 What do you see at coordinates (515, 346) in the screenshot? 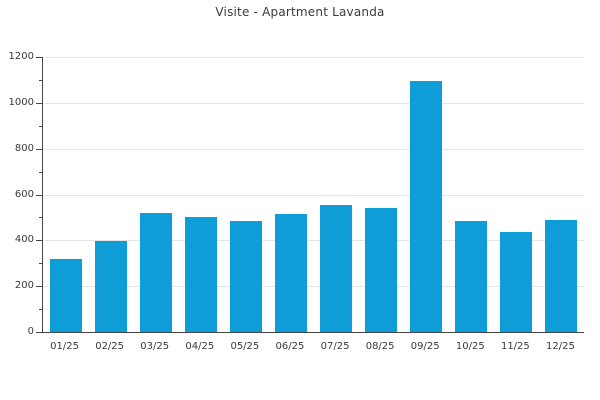
I see `x-tick-label: 11/25` at bounding box center [515, 346].